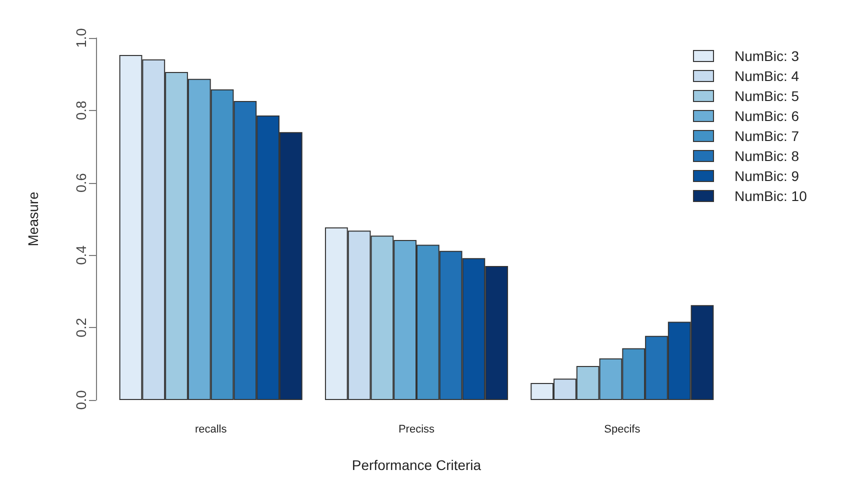 Image resolution: width=847 pixels, height=485 pixels. I want to click on x-tick-label: recalls, so click(211, 430).